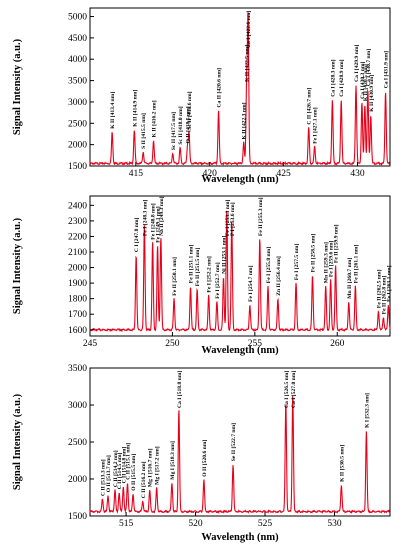 The width and height of the screenshot is (410, 550). Describe the element at coordinates (225, 255) in the screenshot. I see `peak-label: Ni II [253.1 nm]` at that location.